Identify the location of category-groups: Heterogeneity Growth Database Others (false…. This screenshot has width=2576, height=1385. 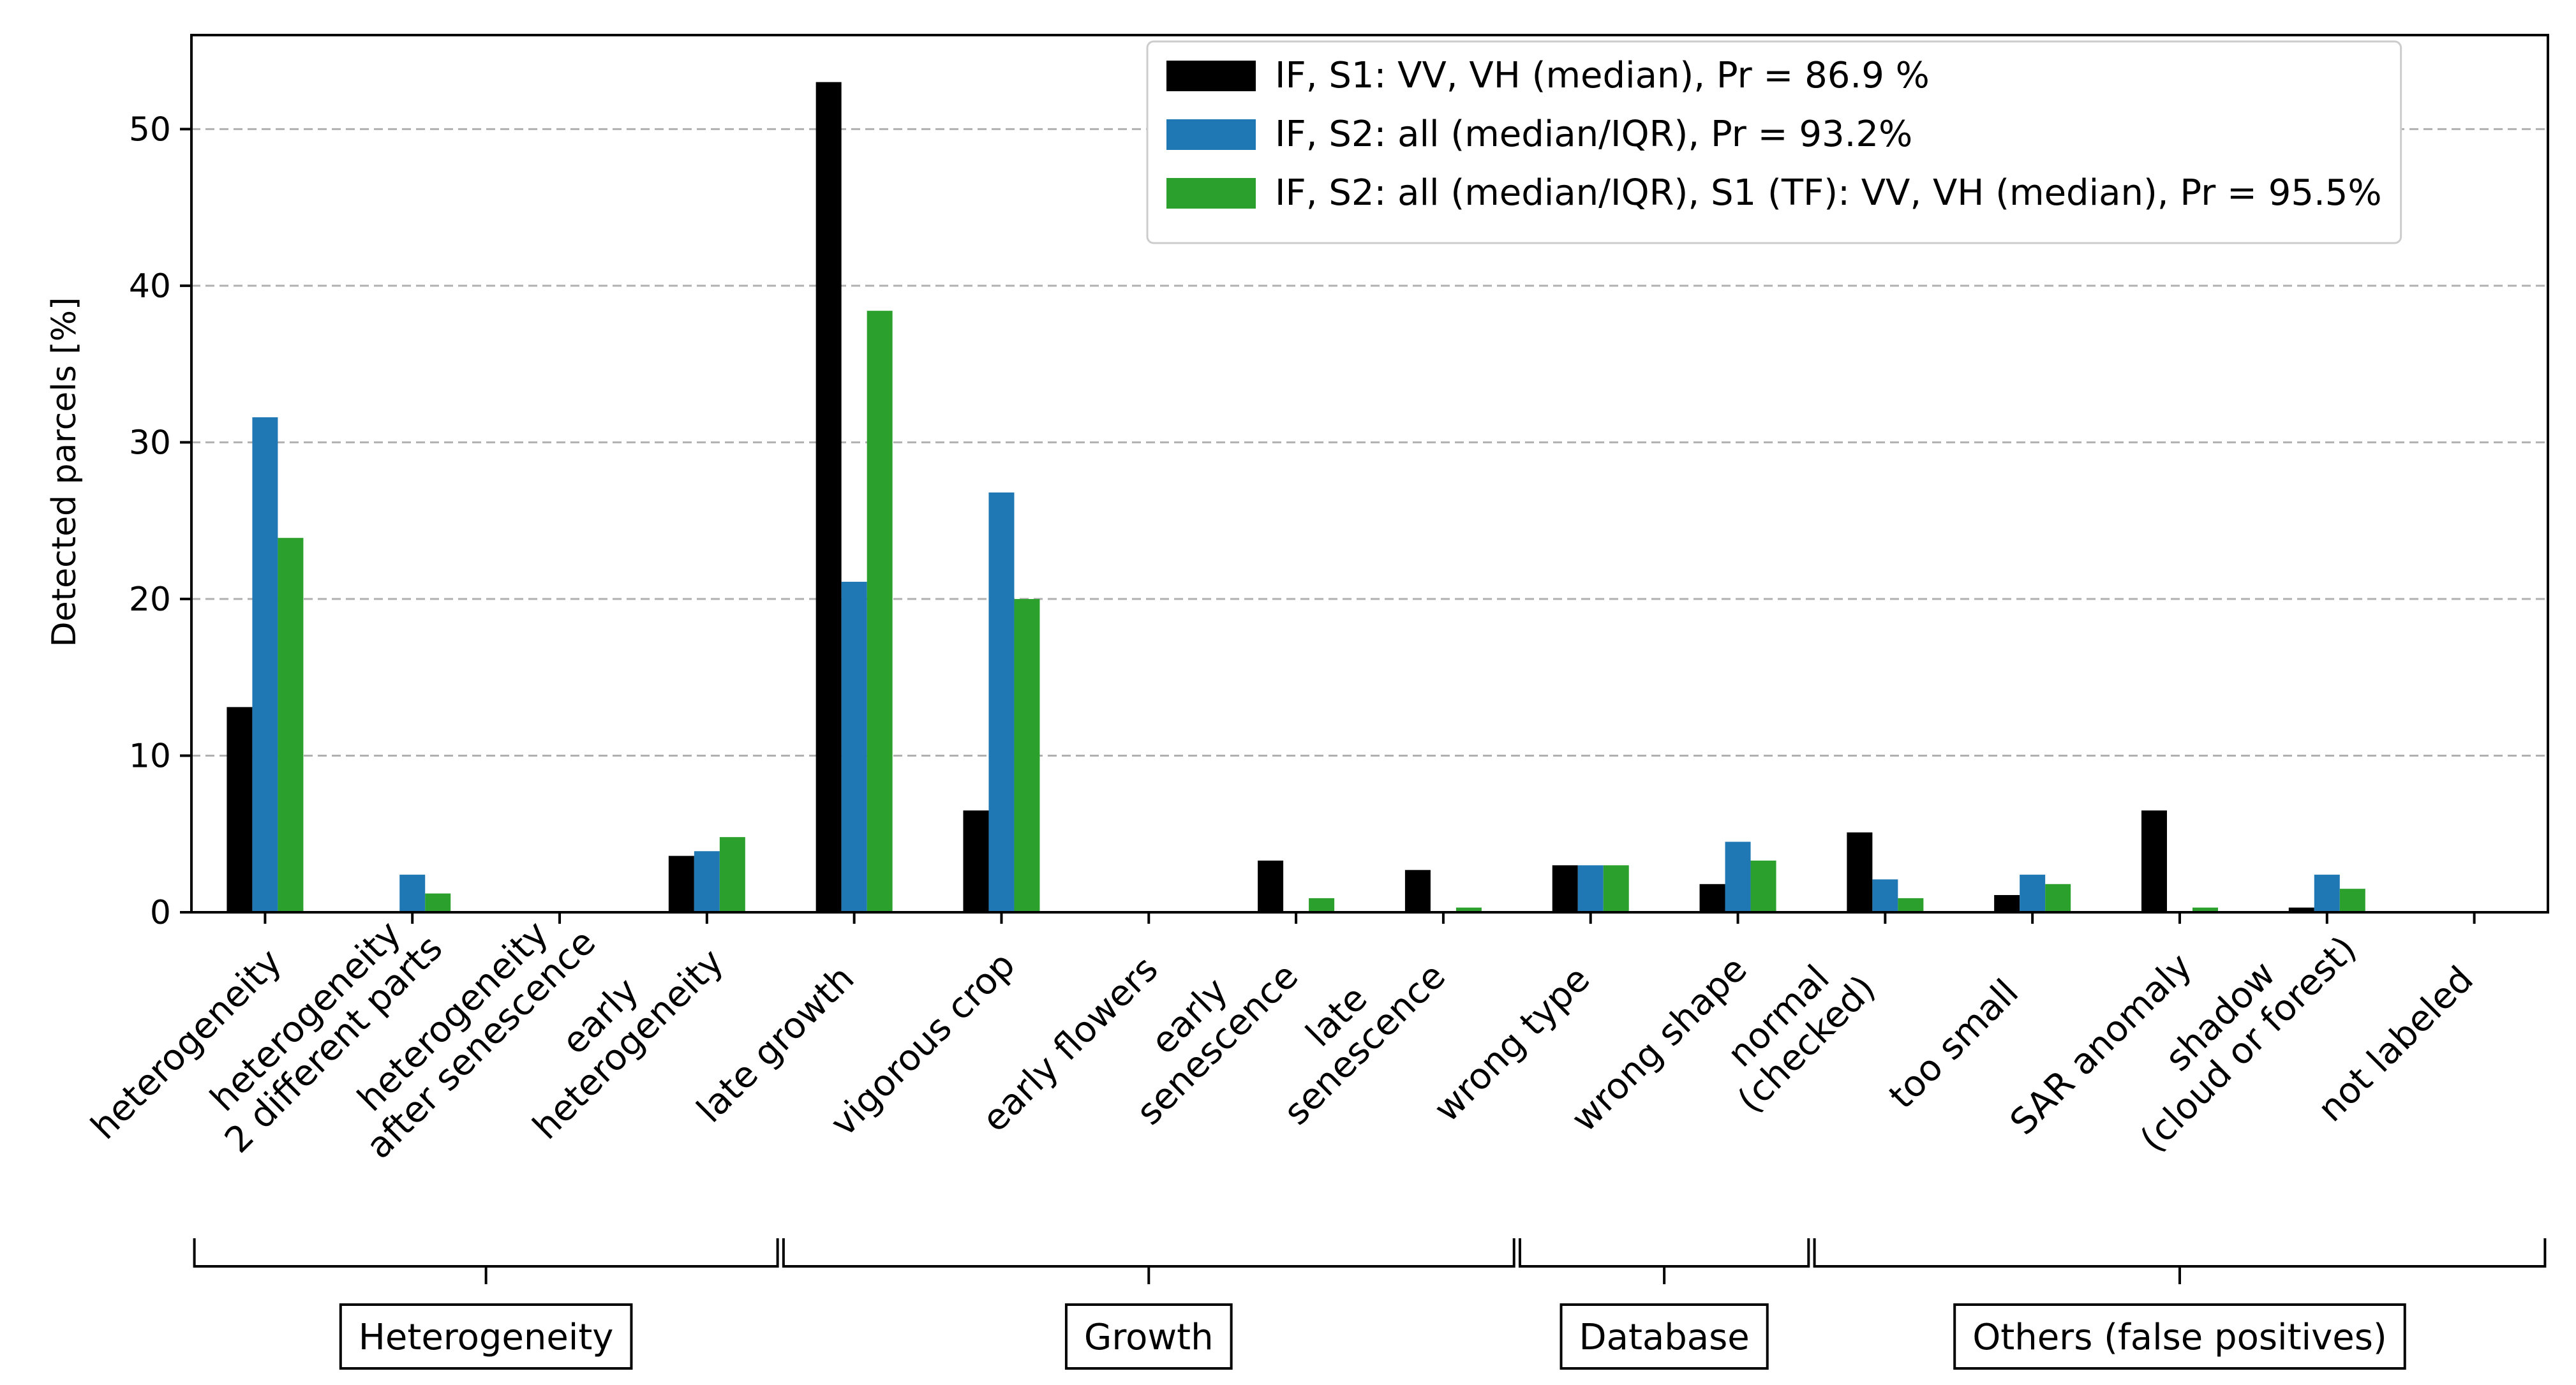
(1370, 1304).